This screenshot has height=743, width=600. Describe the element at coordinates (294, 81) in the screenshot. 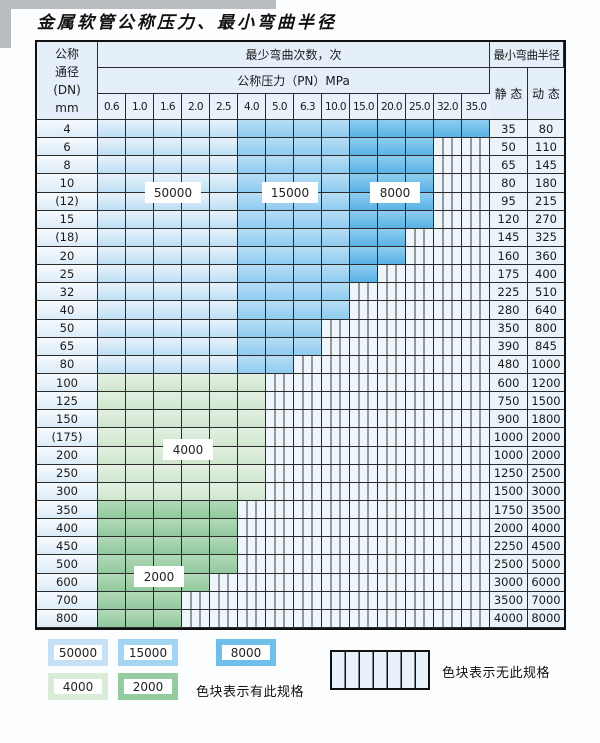

I see `pressure-unit-header: 公称压力（PN）MPa` at that location.